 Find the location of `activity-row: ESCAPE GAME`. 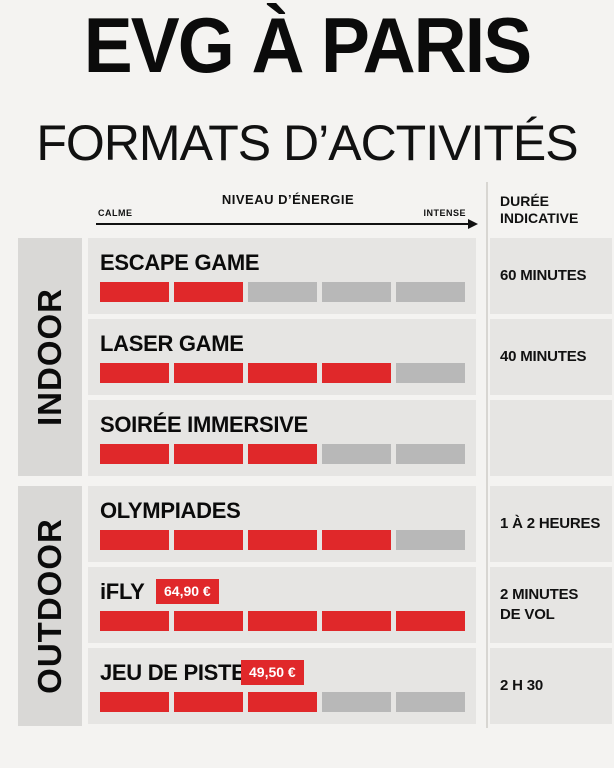

activity-row: ESCAPE GAME is located at coordinates (282, 276).